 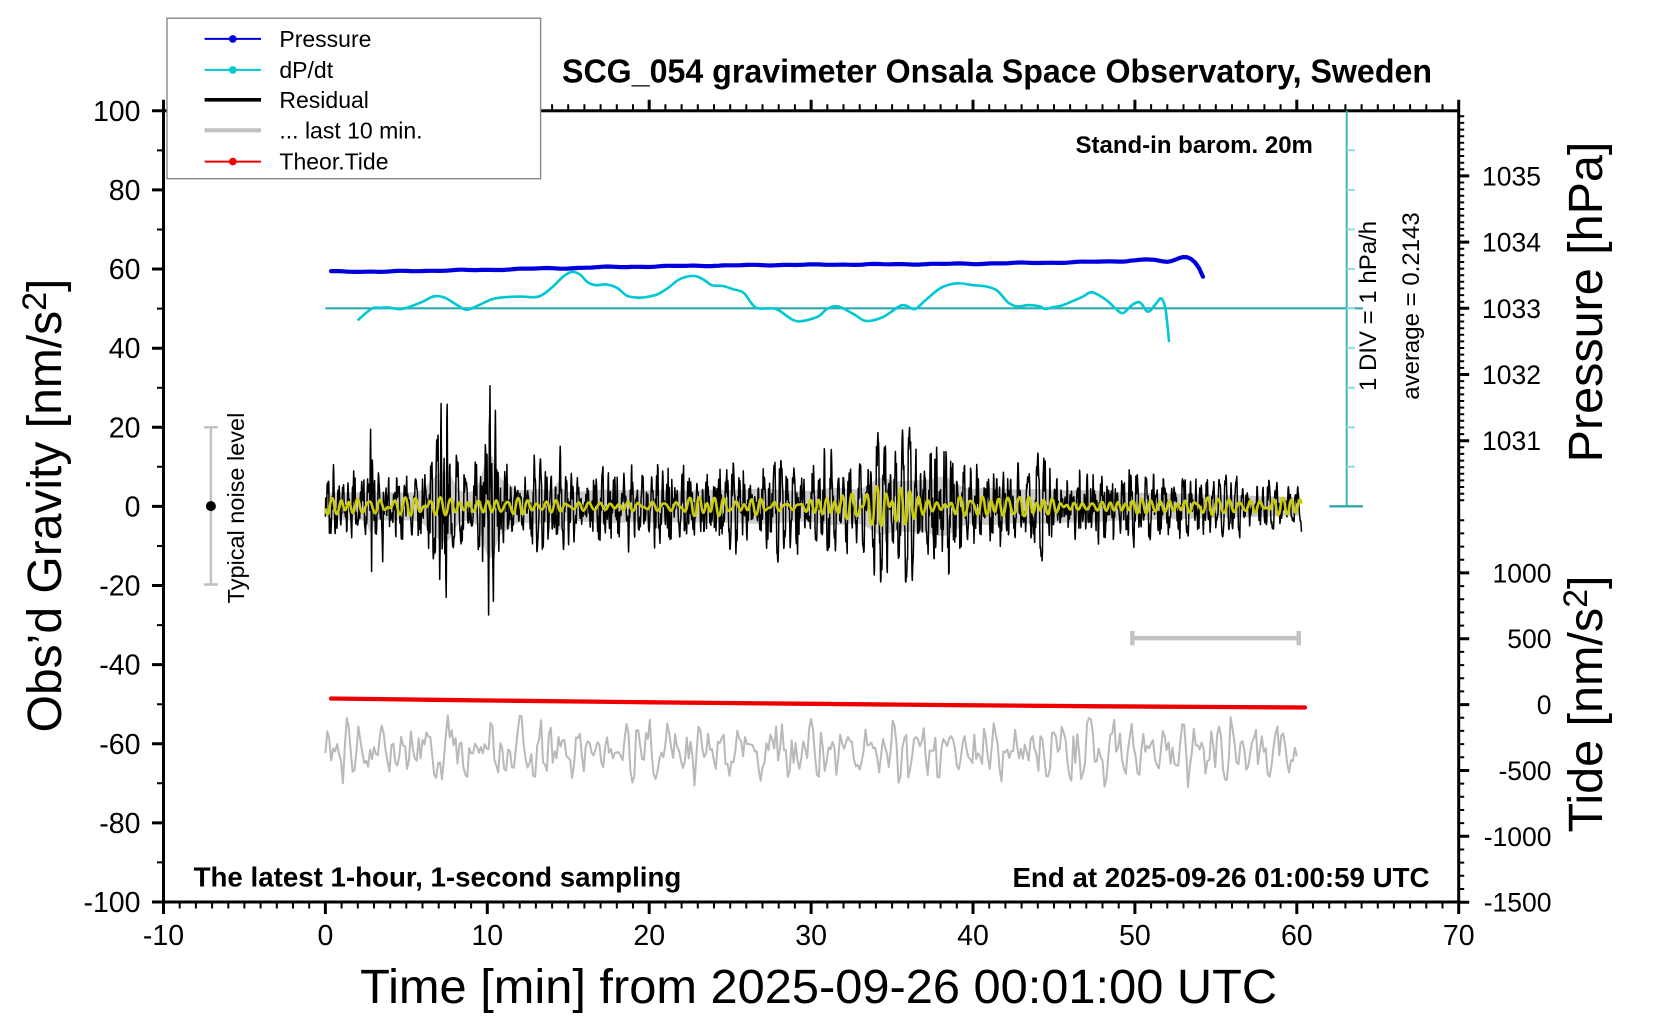 I want to click on svg-text: Obs’d Gravity [nm/s2], so click(x=44, y=506).